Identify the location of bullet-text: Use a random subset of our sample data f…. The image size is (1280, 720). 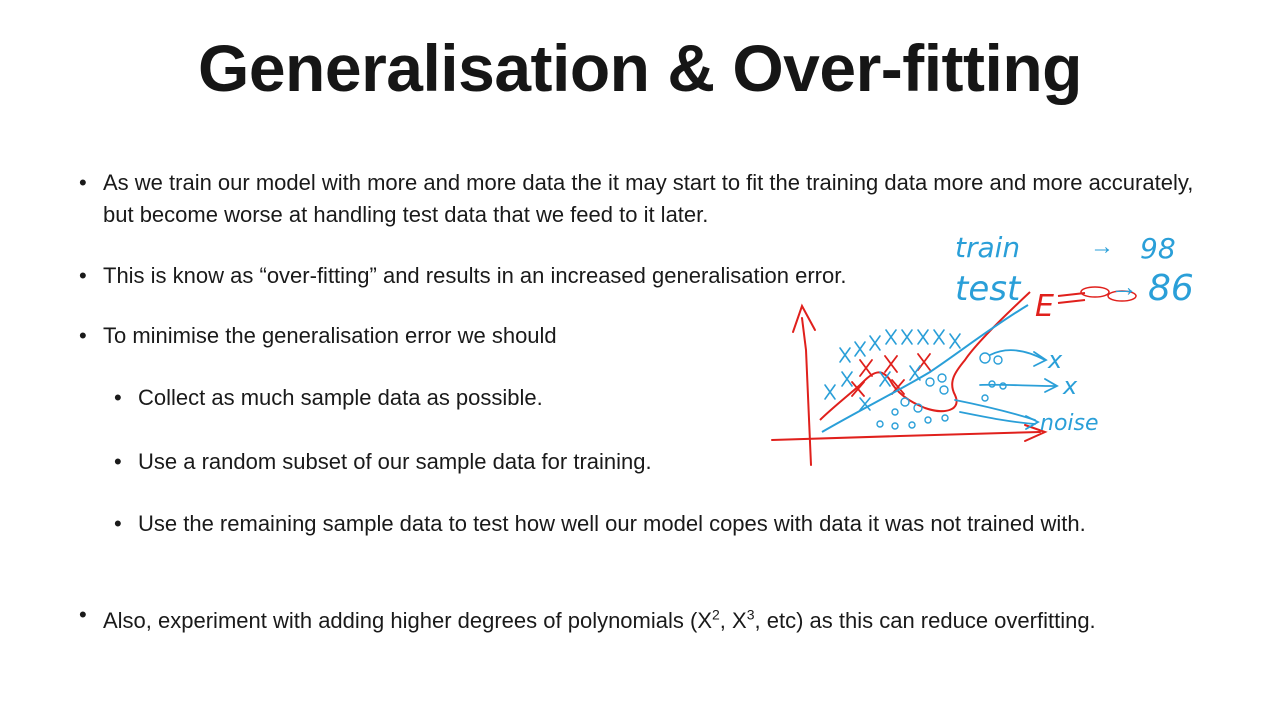
(395, 461).